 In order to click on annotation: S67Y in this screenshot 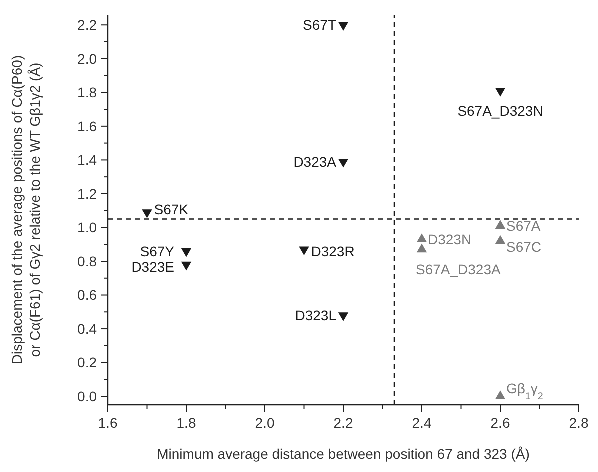, I will do `click(158, 251)`.